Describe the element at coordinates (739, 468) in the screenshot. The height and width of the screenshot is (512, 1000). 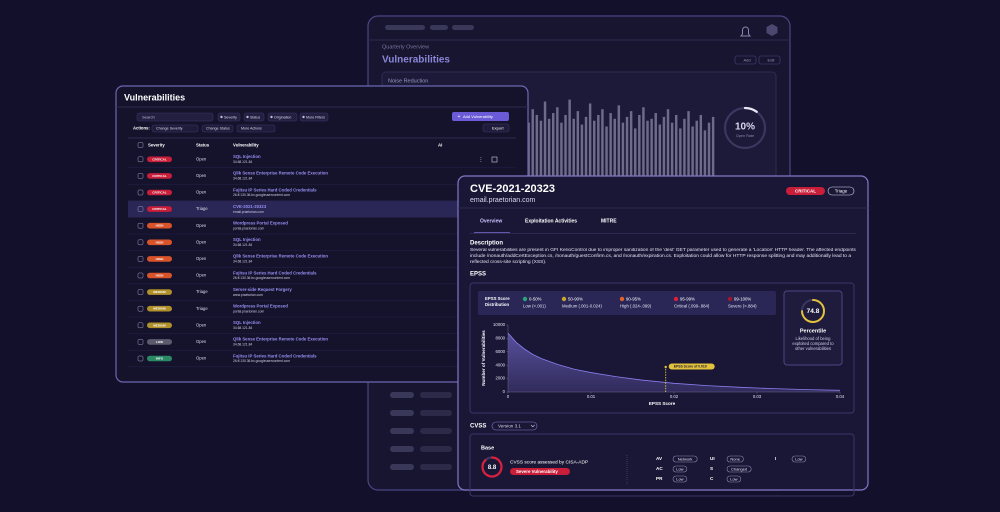
I see `metric-value: Changed` at that location.